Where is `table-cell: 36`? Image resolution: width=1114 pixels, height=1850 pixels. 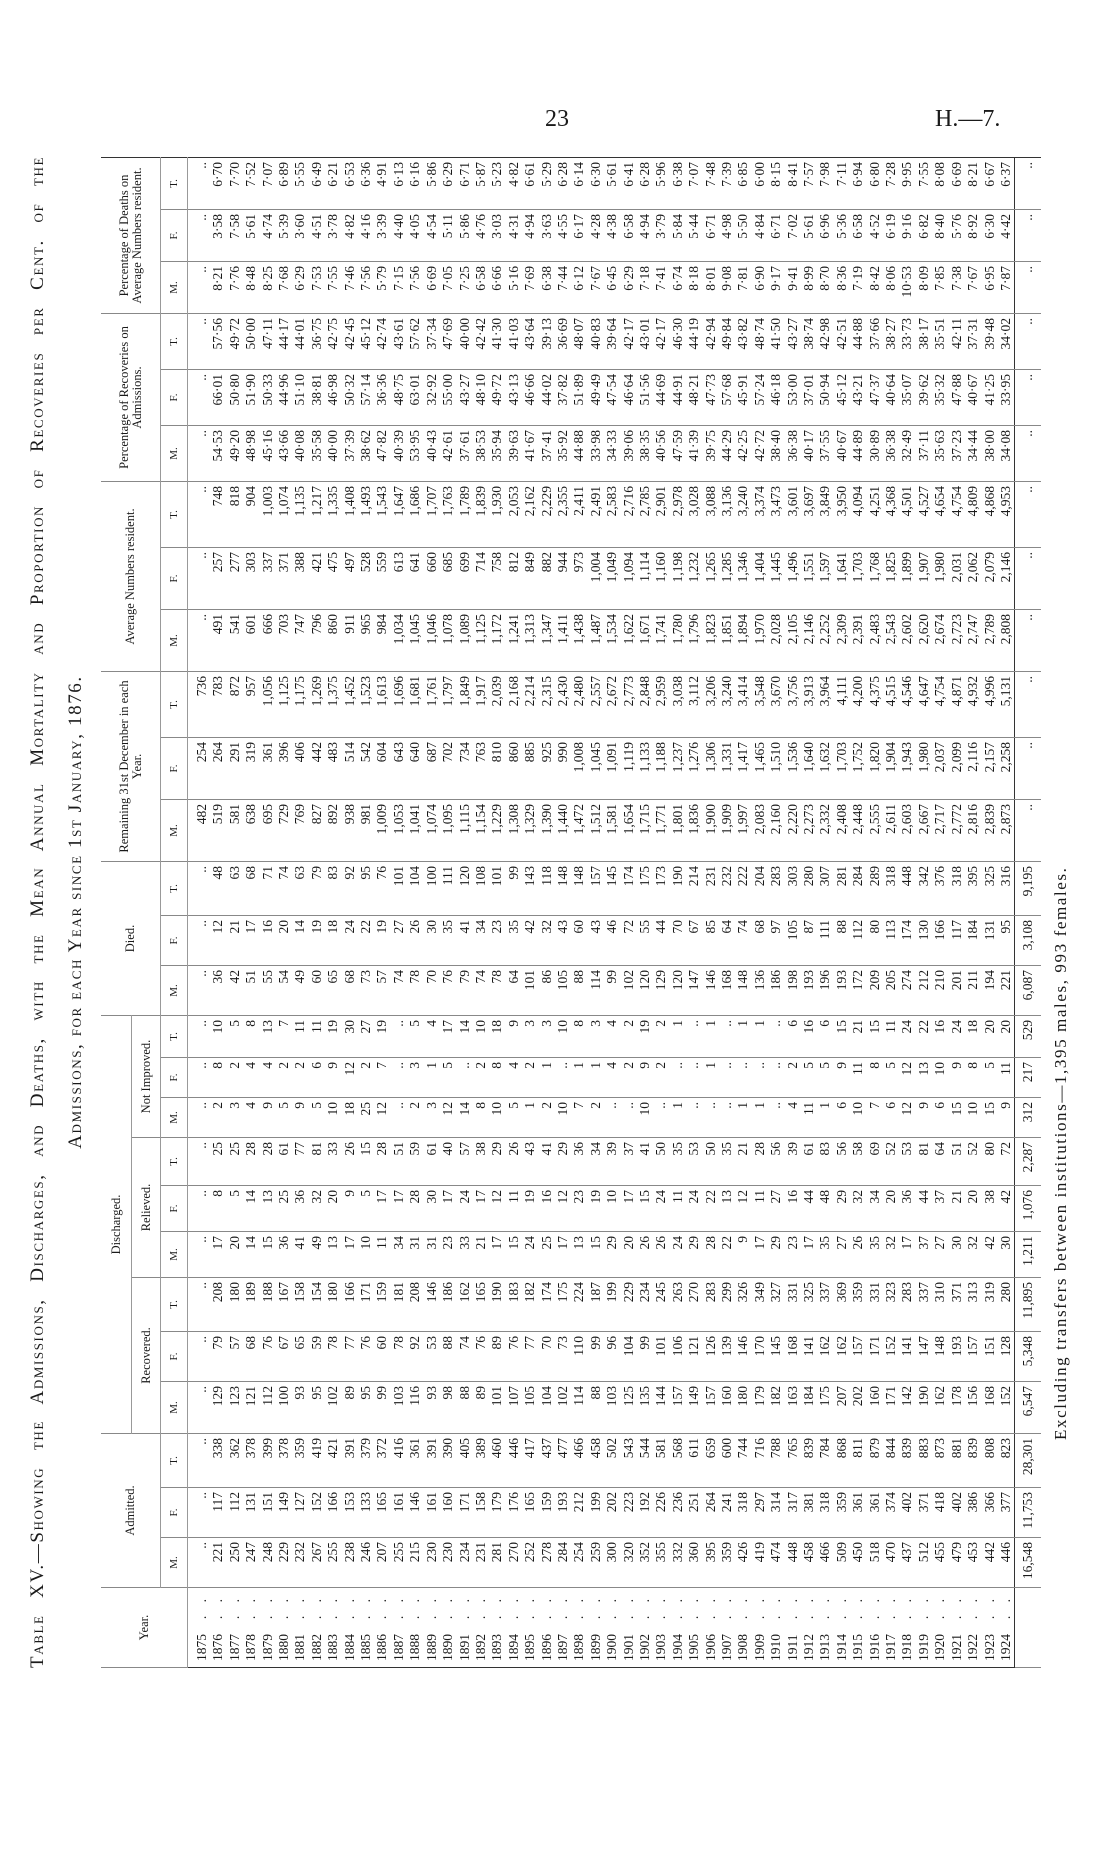 table-cell: 36 is located at coordinates (907, 1208).